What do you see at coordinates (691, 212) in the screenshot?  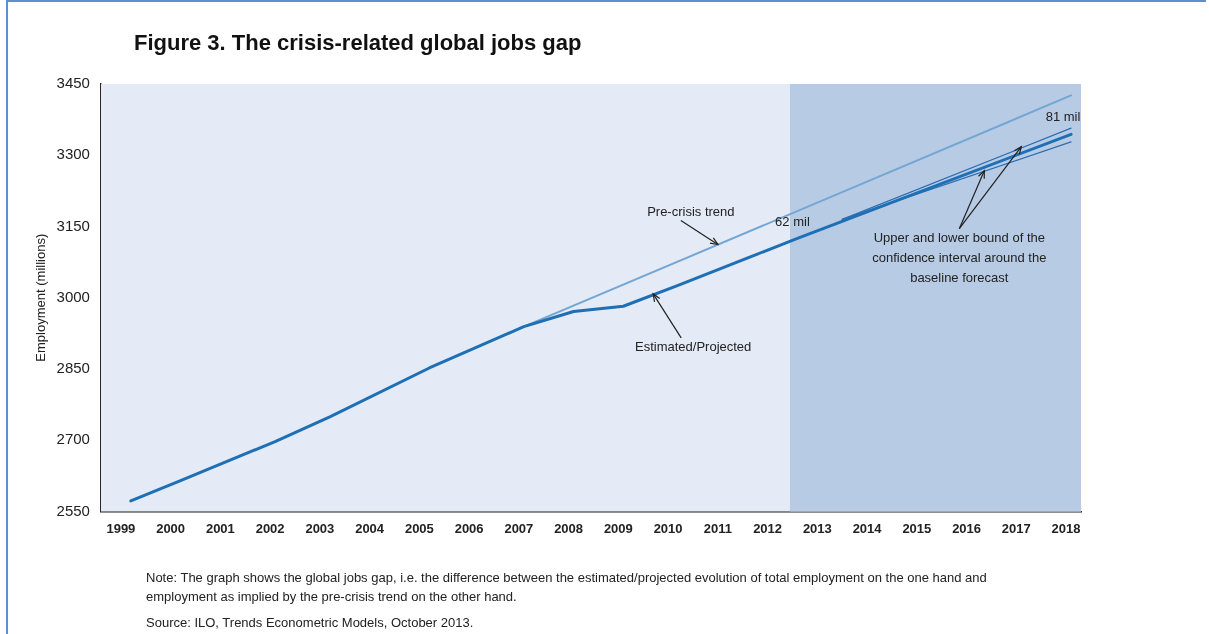 I see `annotation: Pre-crisis trend` at bounding box center [691, 212].